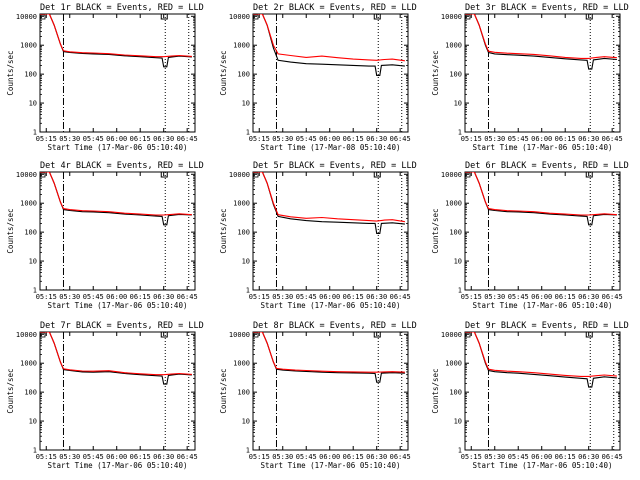  Describe the element at coordinates (547, 8) in the screenshot. I see `panel-title: Det 3r BLACK = Events, RED = LLD` at that location.